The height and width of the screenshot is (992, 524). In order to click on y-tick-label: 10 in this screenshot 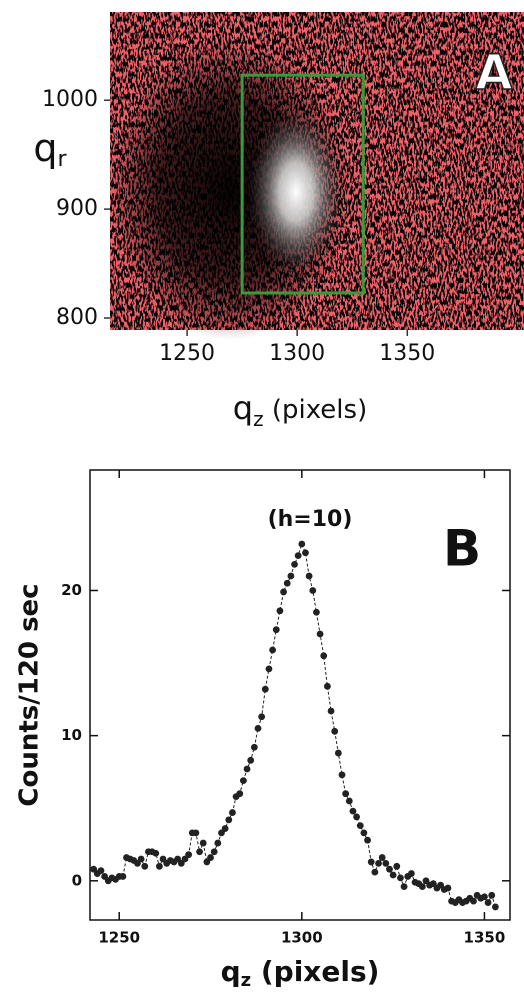, I will do `click(71, 735)`.